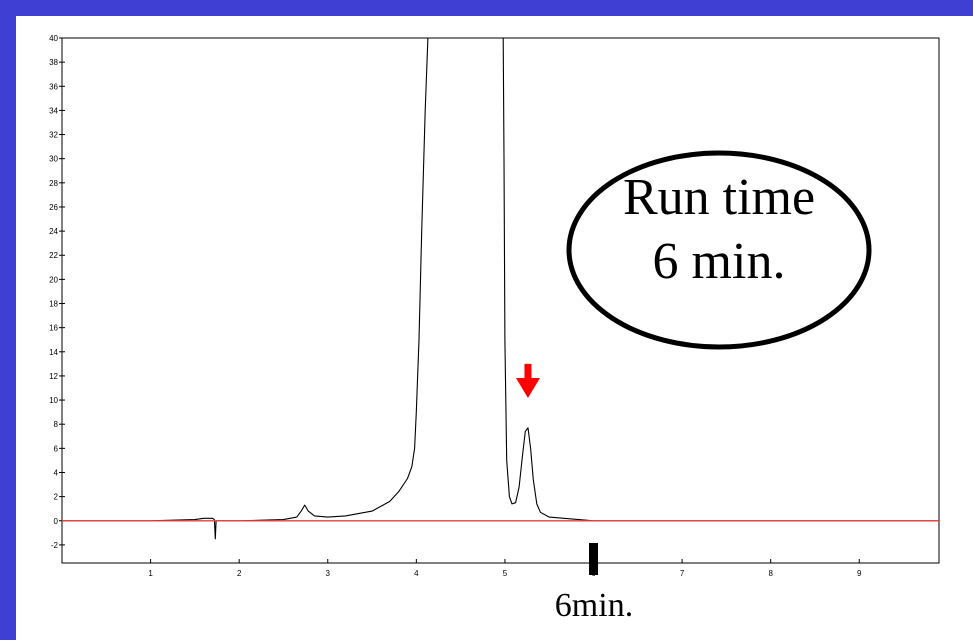 This screenshot has height=640, width=973. What do you see at coordinates (56, 424) in the screenshot?
I see `y-tick-label: 8` at bounding box center [56, 424].